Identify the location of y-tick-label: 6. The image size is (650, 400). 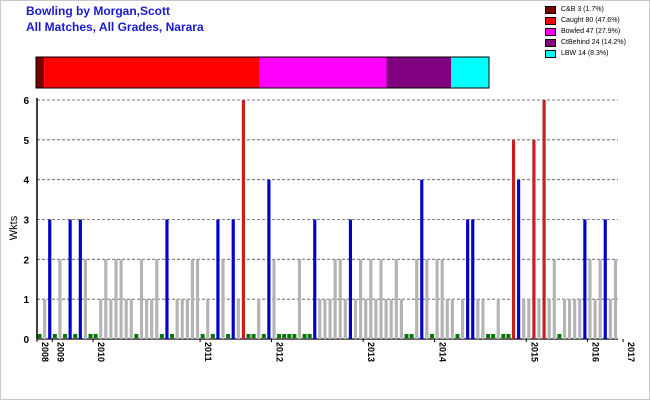
(26, 101).